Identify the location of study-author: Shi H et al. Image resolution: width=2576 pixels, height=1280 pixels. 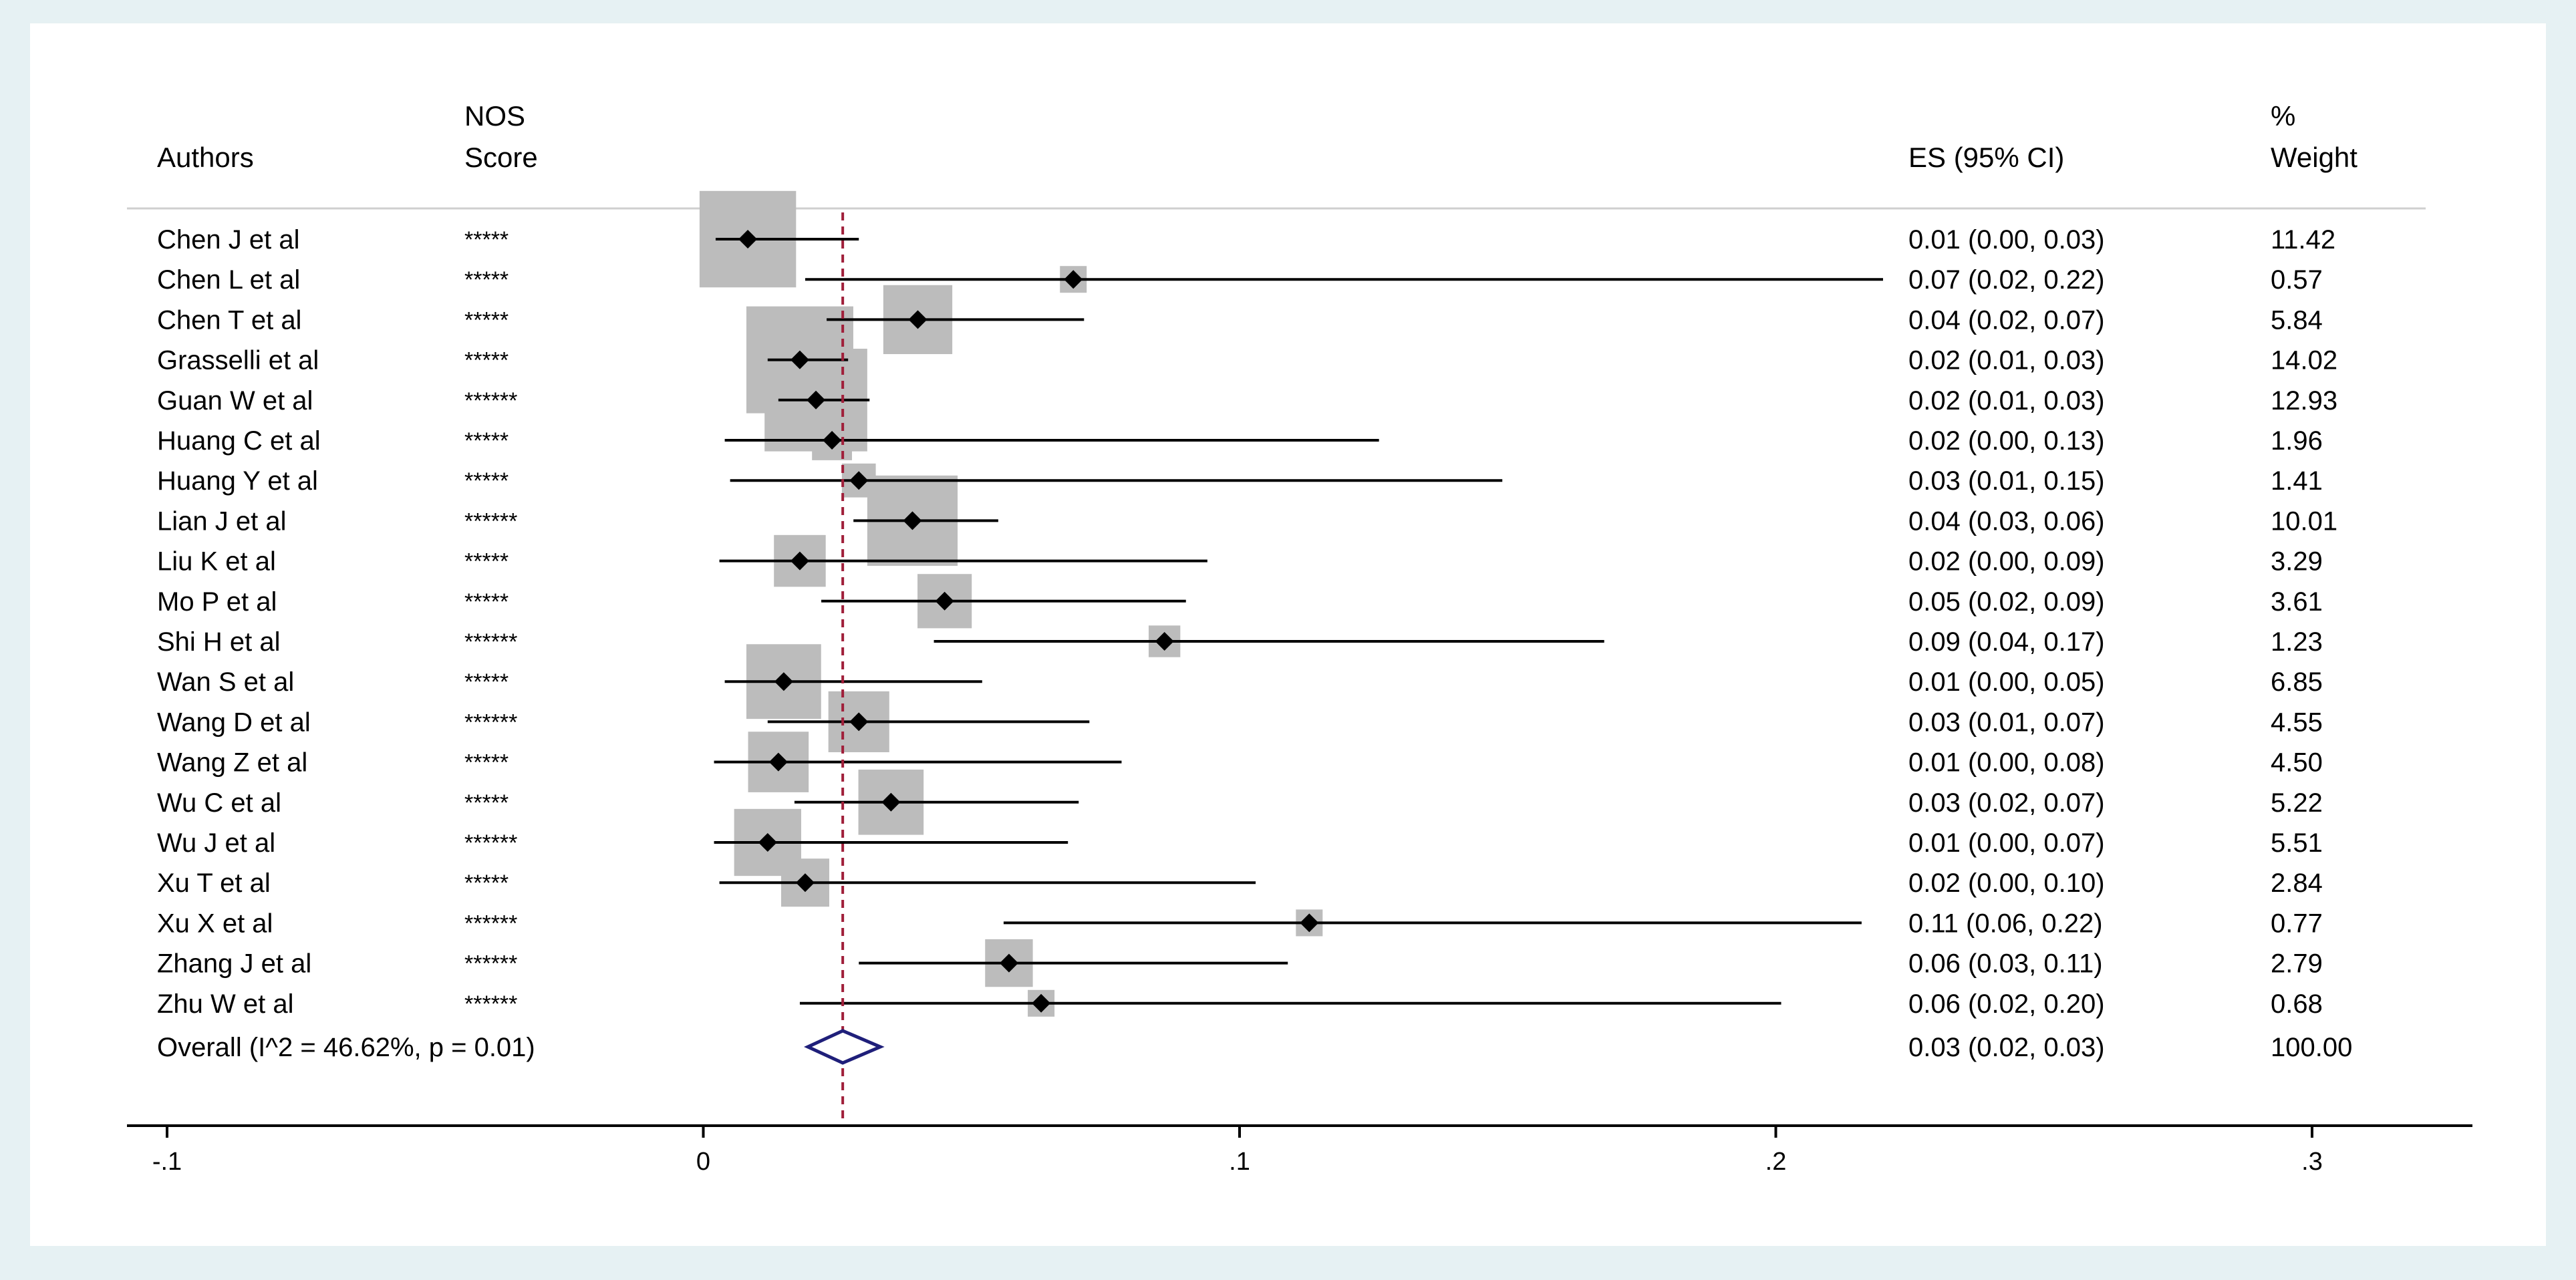
(219, 642).